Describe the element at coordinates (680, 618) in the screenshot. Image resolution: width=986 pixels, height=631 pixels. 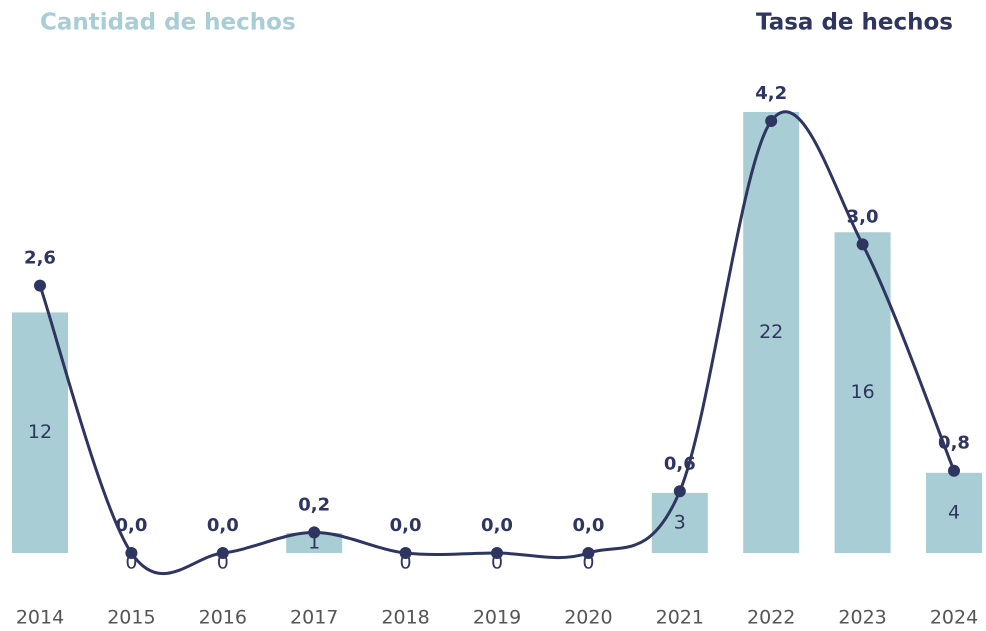
I see `x-tick-label: 2021` at that location.